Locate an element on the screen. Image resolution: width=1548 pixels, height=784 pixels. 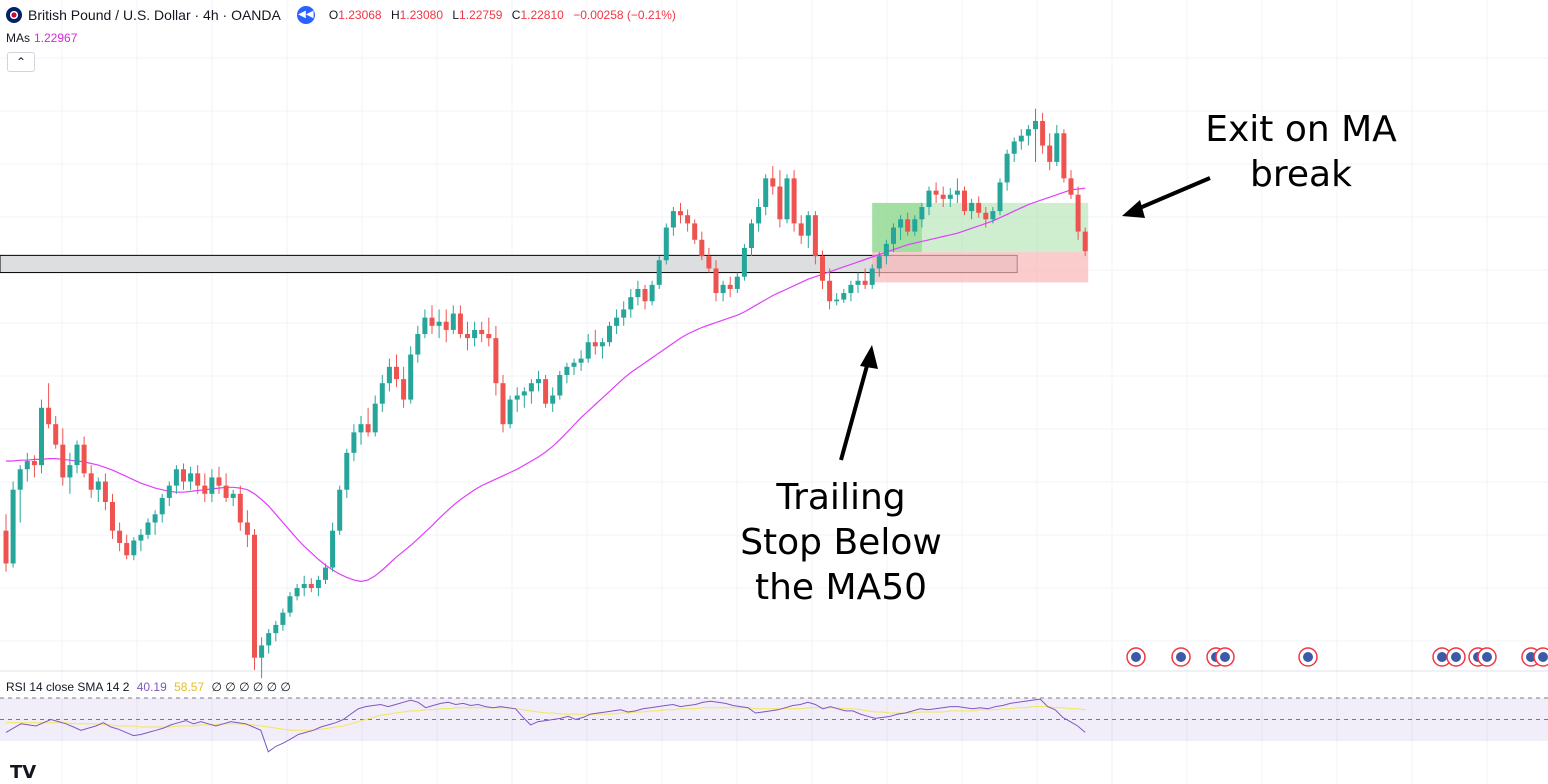
low-value: 1.22759 is located at coordinates (481, 15).